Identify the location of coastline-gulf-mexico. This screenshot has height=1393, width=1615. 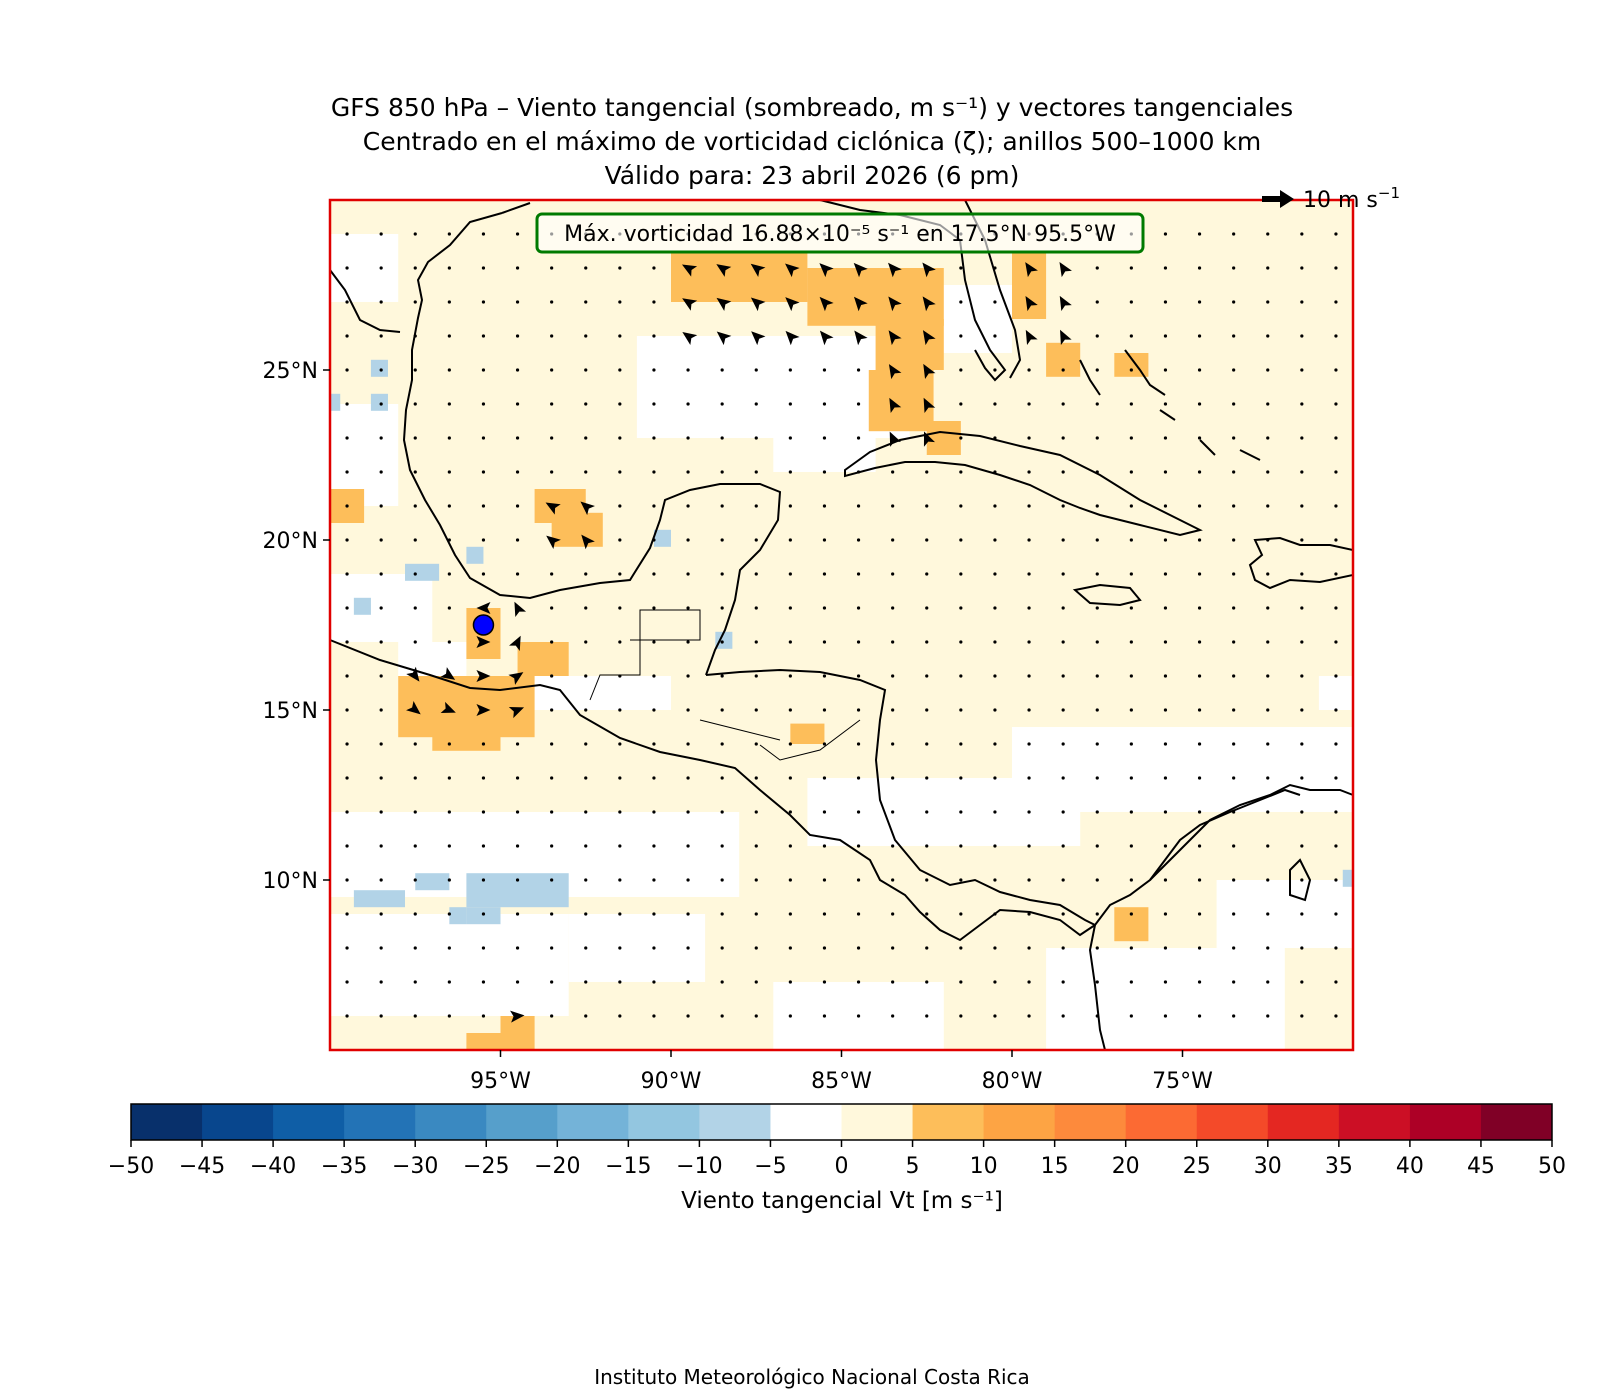
(592, 444).